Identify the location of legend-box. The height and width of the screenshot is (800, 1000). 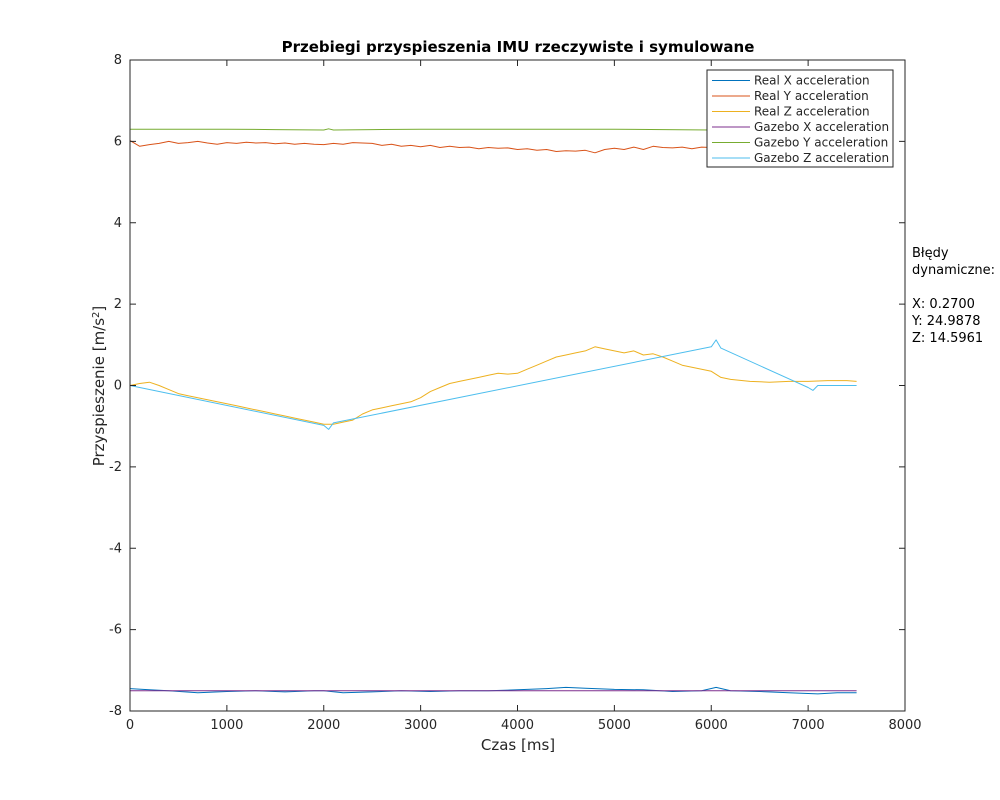
(800, 118).